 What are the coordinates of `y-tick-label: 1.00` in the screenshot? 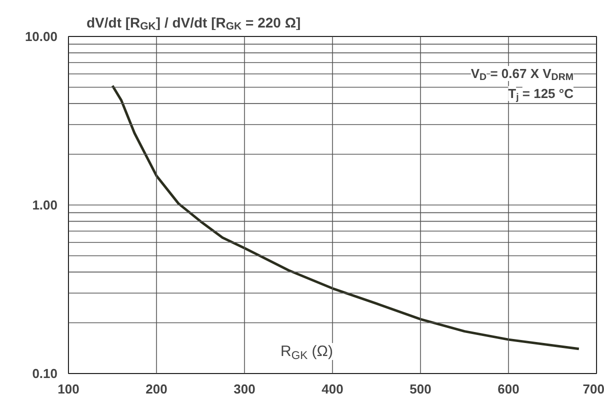 It's located at (45, 205).